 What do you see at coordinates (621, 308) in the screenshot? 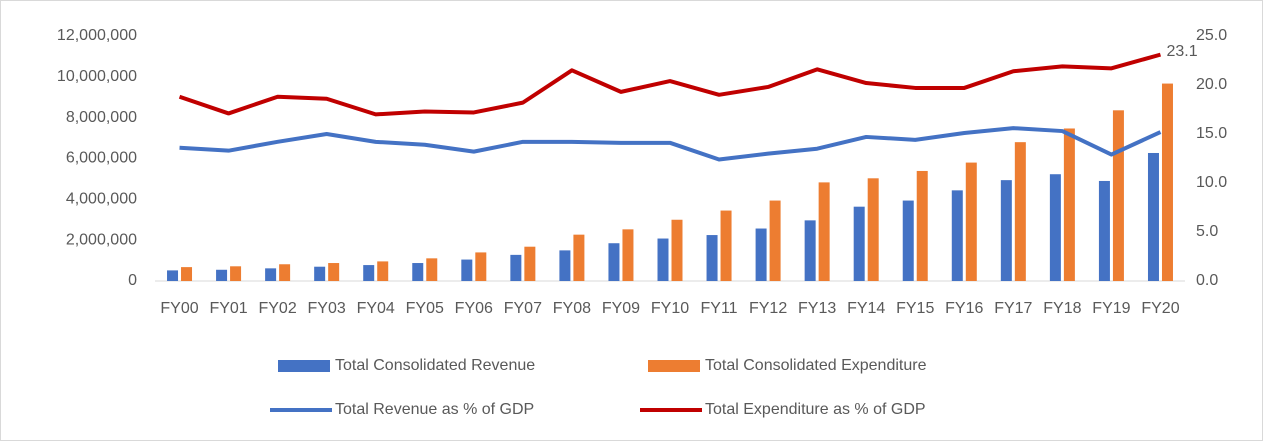
I see `x-tick-label: FY09` at bounding box center [621, 308].